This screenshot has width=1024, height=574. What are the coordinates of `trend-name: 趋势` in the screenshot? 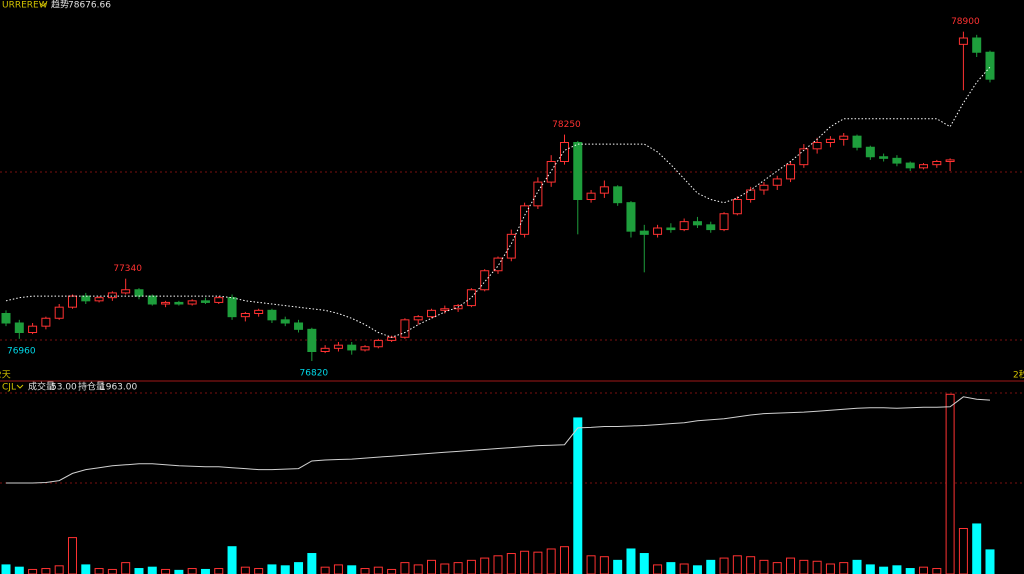 It's located at (60, 5).